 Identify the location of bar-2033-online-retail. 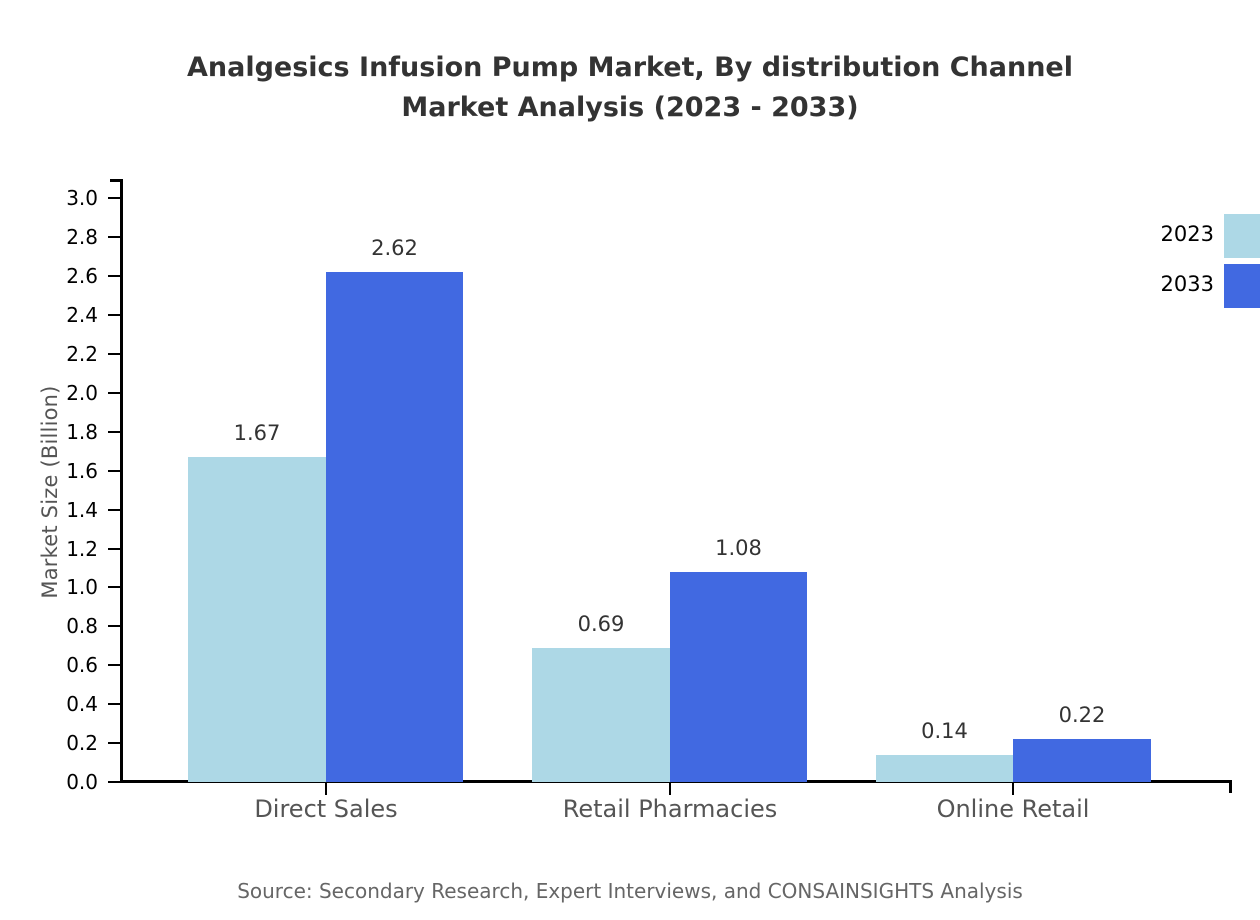
(1082, 760).